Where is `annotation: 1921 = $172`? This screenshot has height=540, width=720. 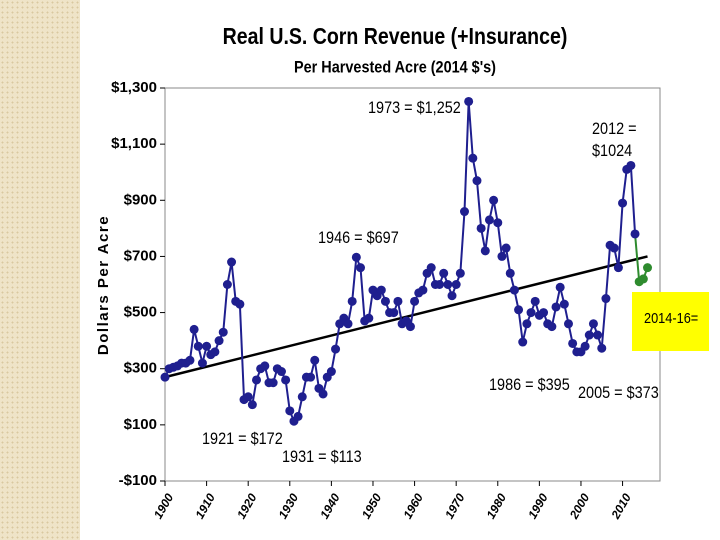
annotation: 1921 = $172 is located at coordinates (242, 438).